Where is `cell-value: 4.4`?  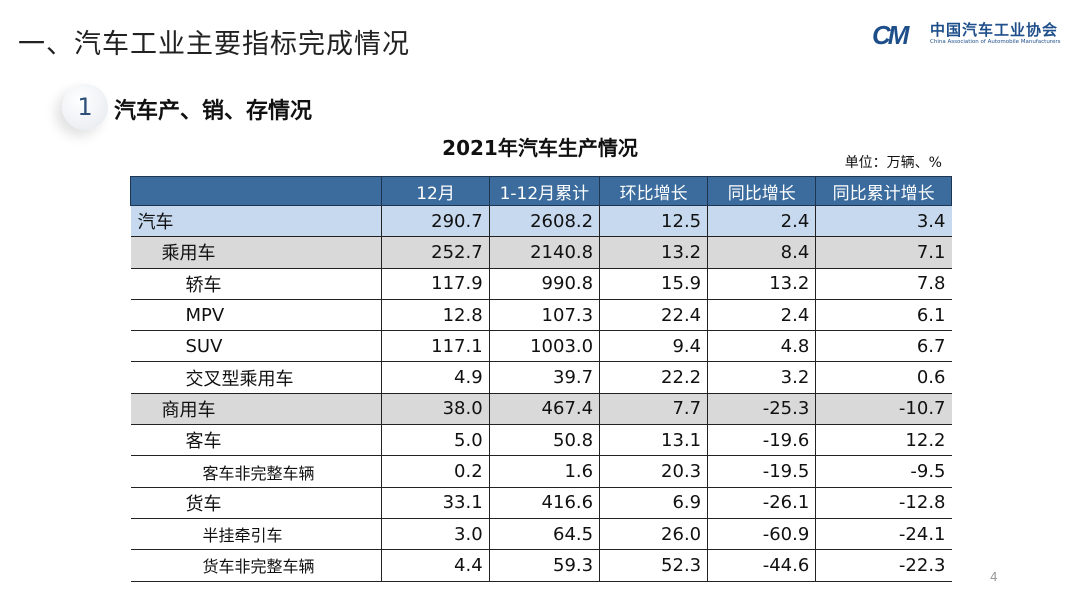 cell-value: 4.4 is located at coordinates (435, 565).